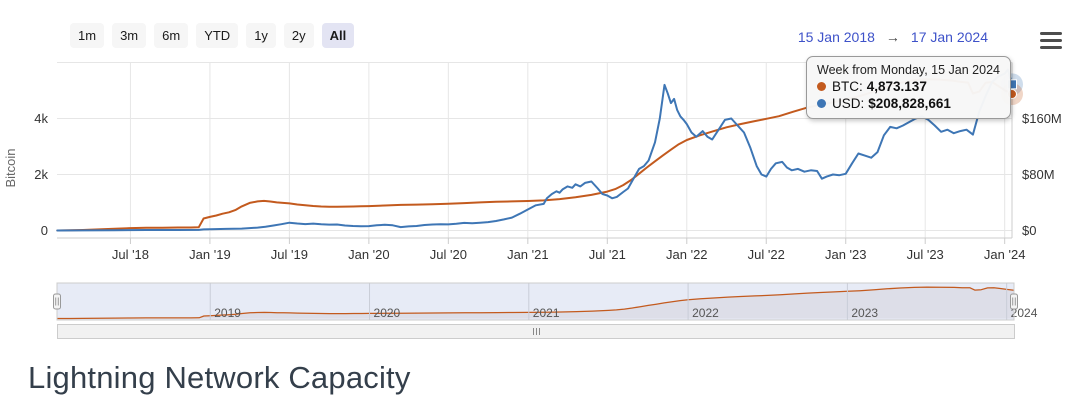 The width and height of the screenshot is (1080, 412). What do you see at coordinates (227, 313) in the screenshot?
I see `navigator-year-label: 2019` at bounding box center [227, 313].